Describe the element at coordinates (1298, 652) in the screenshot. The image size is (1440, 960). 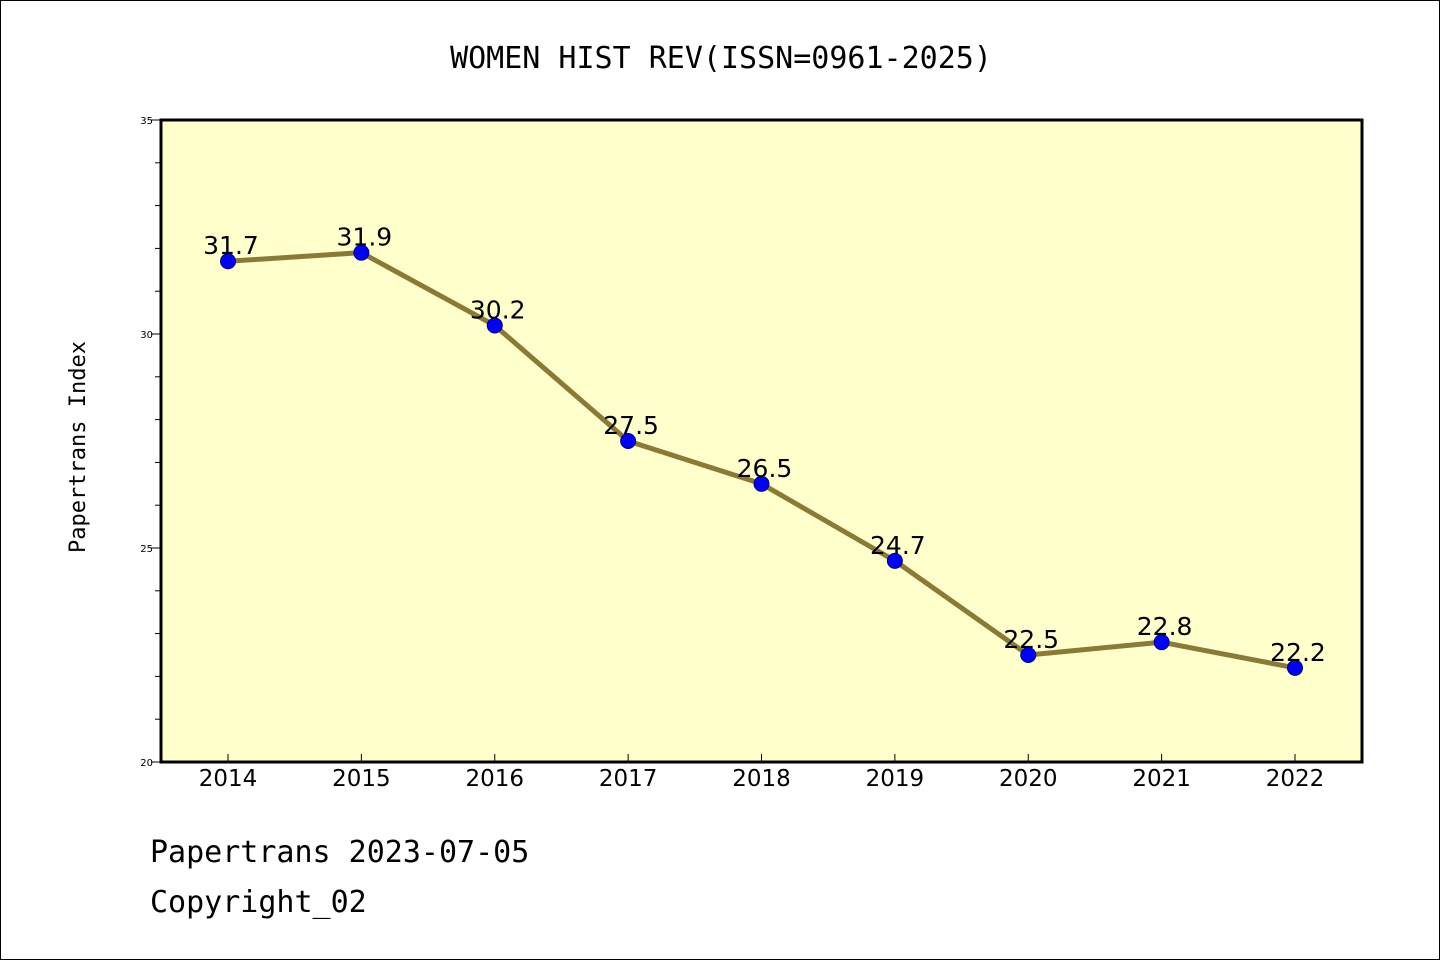
I see `data-label: 22.2` at that location.